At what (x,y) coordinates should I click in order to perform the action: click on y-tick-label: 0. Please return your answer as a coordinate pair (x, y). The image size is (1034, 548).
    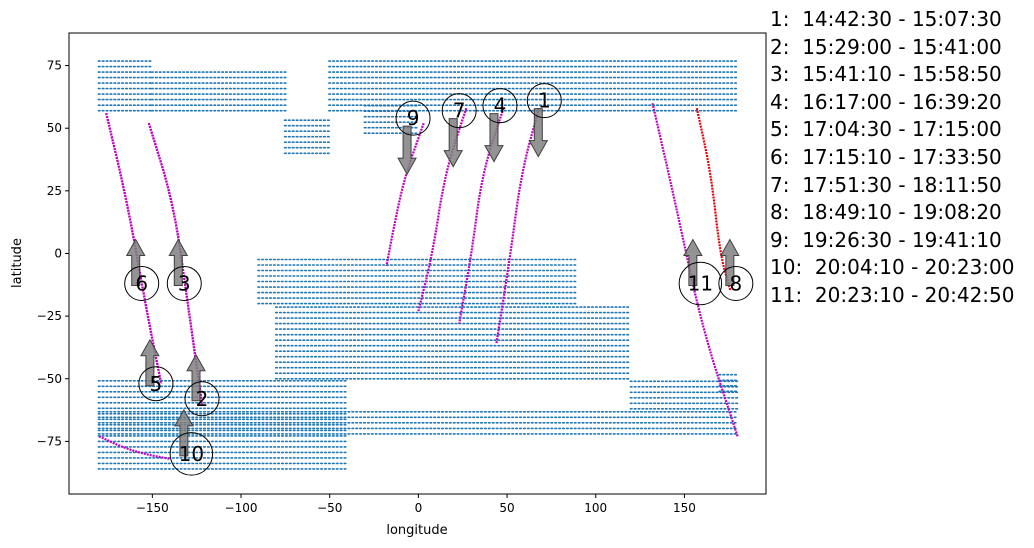
    Looking at the image, I should click on (58, 253).